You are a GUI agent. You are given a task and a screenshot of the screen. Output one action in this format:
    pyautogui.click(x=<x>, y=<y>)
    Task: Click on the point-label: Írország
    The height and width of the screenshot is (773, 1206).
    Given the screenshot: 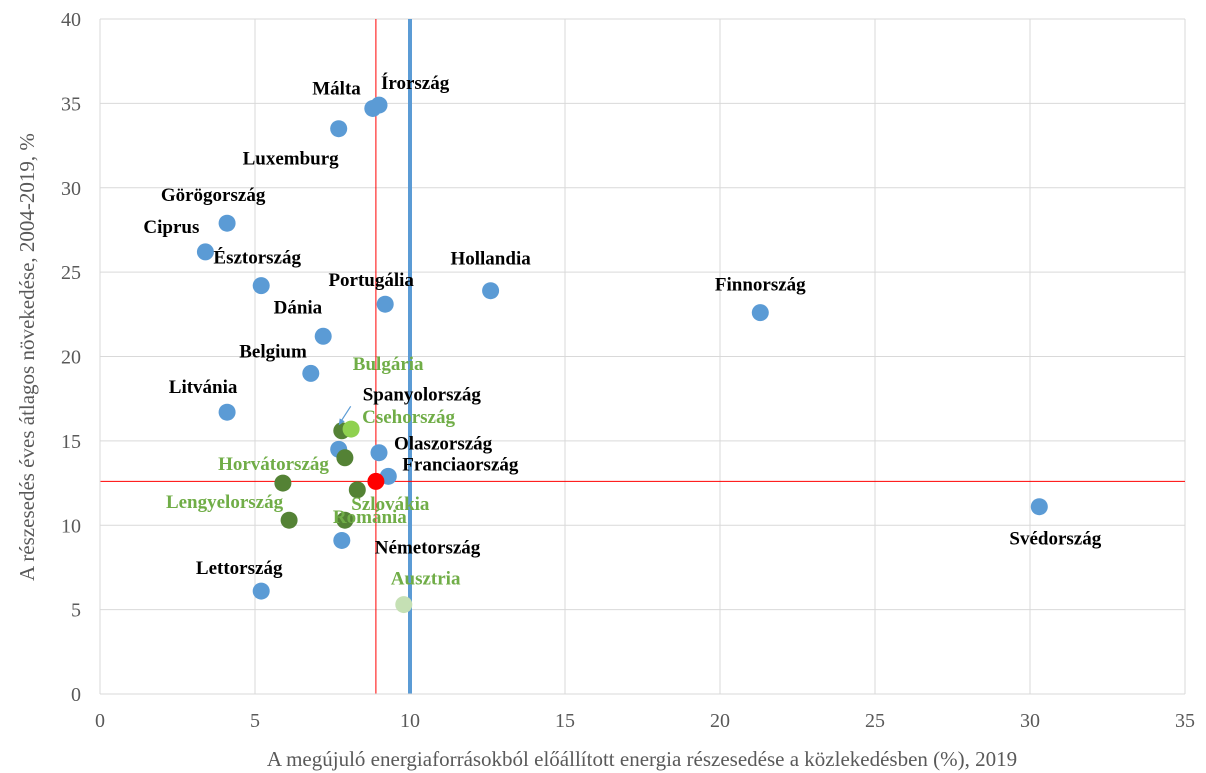 What is the action you would take?
    pyautogui.click(x=415, y=83)
    